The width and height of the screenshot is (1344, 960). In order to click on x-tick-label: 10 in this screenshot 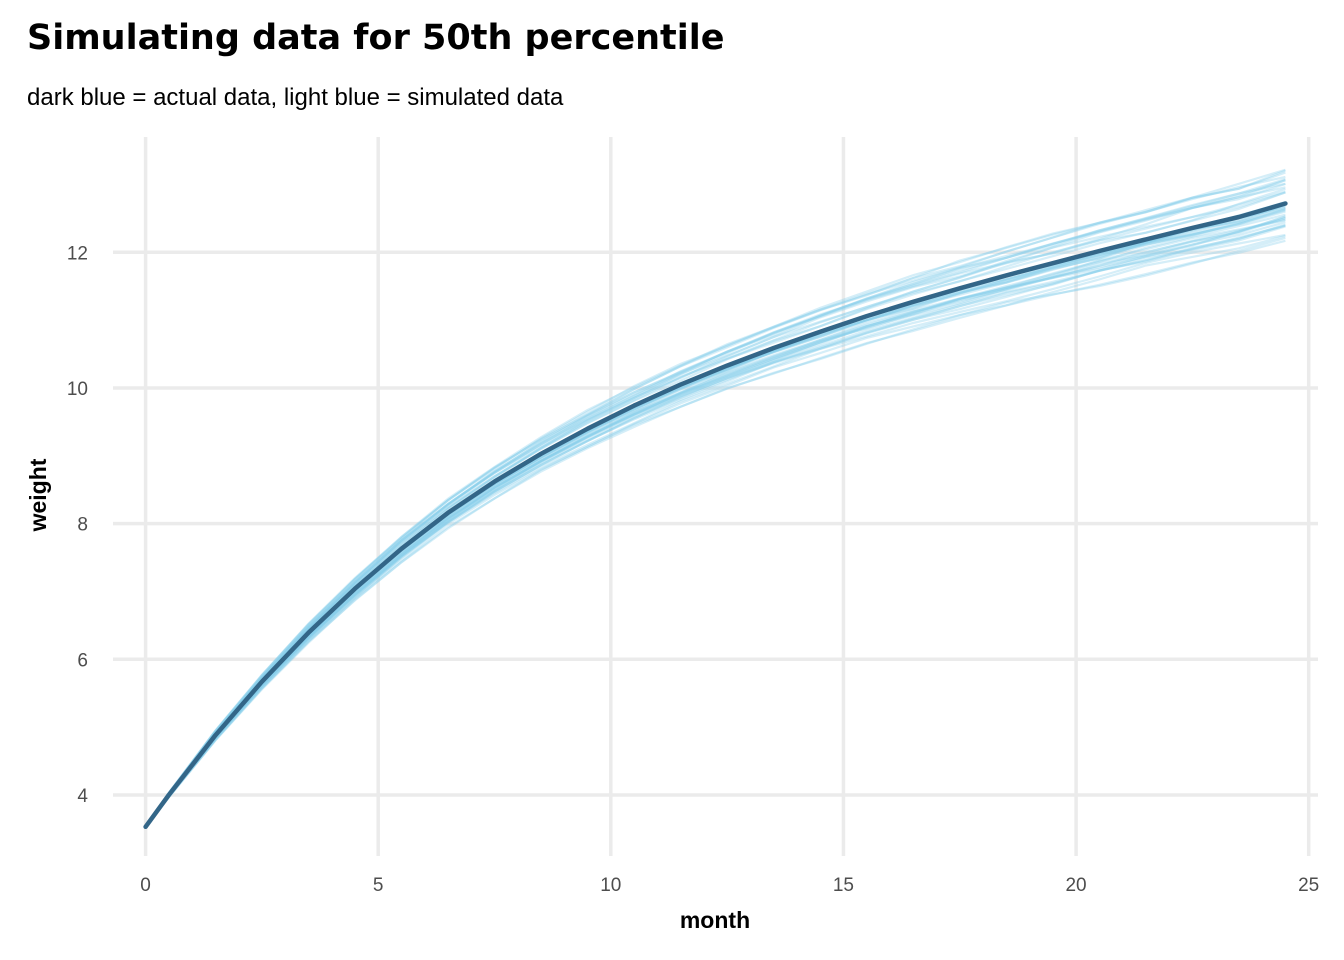, I will do `click(610, 885)`.